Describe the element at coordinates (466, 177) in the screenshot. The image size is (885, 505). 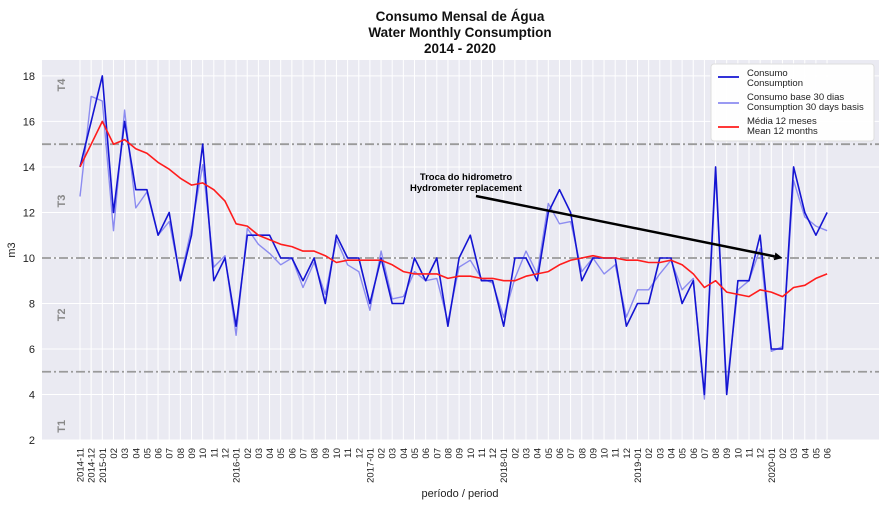
I see `annotation-line-1: Troca do hidrometro` at that location.